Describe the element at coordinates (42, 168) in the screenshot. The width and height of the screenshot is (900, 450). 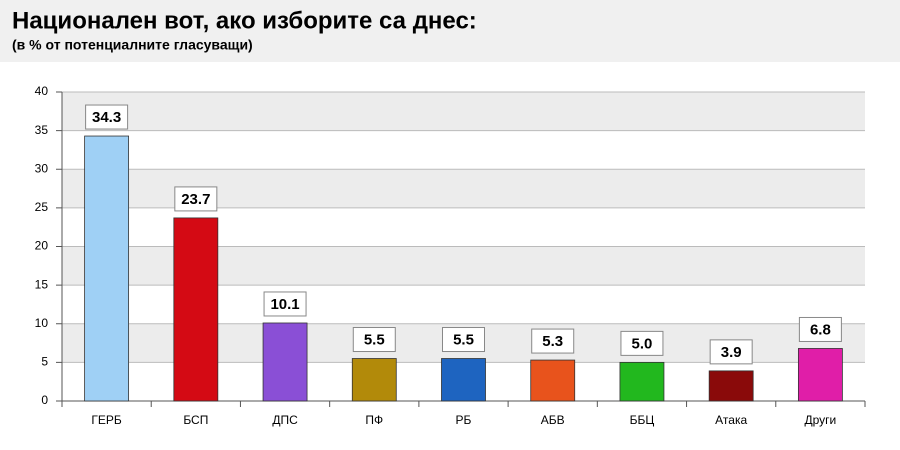
I see `y-tick-label: 30` at that location.